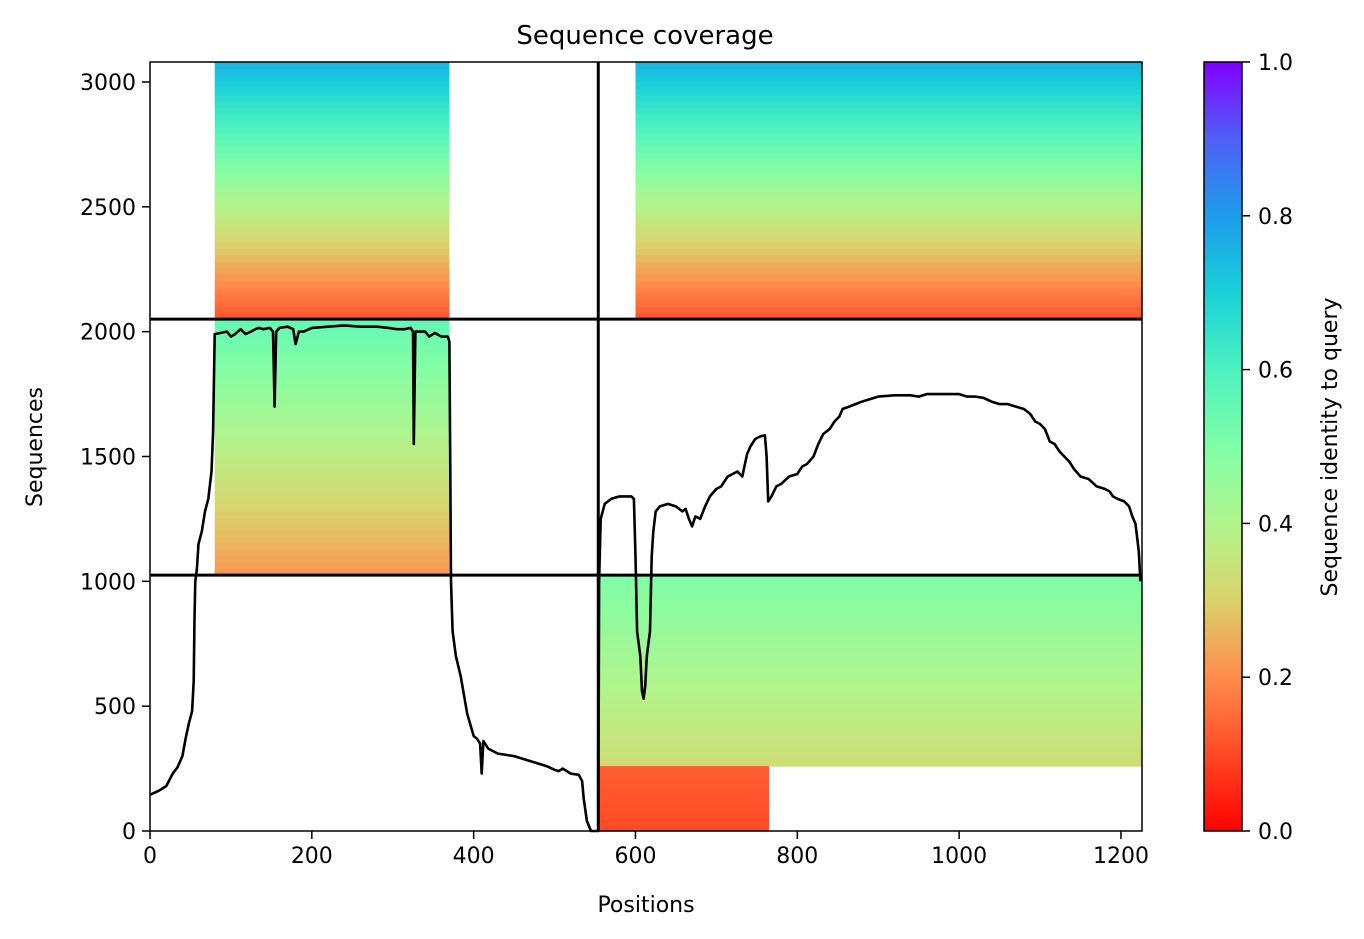  What do you see at coordinates (108, 457) in the screenshot?
I see `y-tick-label: 1500` at bounding box center [108, 457].